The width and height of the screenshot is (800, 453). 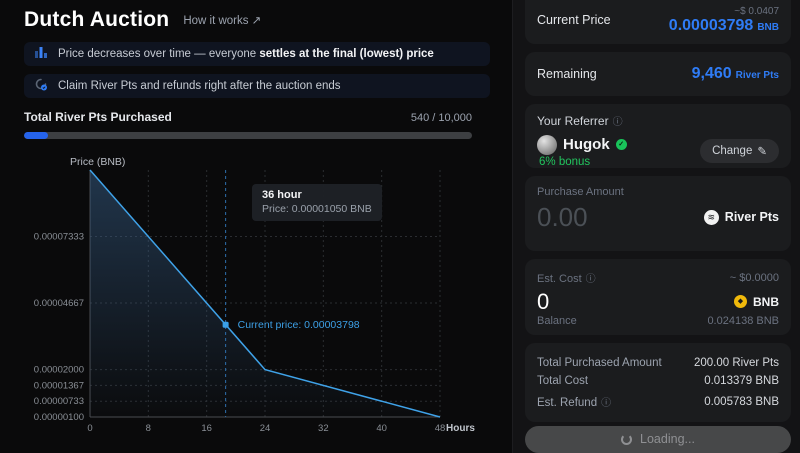 What do you see at coordinates (441, 118) in the screenshot?
I see `progress-count: 540 / 10,000` at bounding box center [441, 118].